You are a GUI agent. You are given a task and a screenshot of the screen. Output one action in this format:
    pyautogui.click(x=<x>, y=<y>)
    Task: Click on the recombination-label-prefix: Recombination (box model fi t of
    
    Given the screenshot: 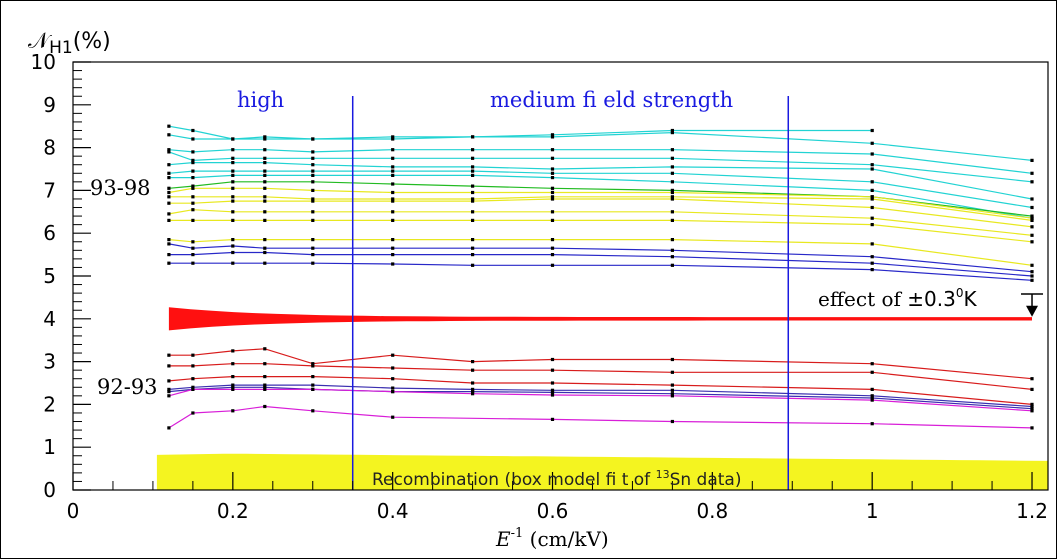 What is the action you would take?
    pyautogui.click(x=514, y=480)
    